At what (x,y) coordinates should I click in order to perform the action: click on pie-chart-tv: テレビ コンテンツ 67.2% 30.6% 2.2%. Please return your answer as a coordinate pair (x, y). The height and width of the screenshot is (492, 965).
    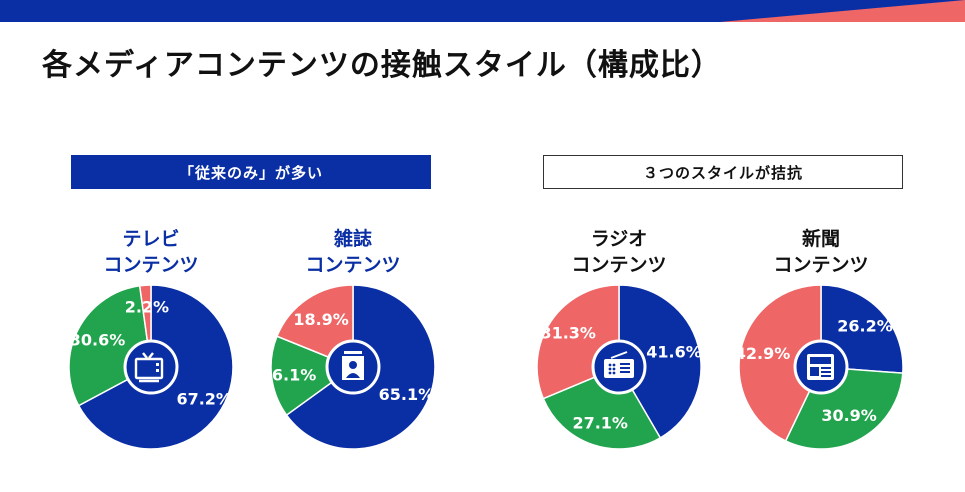
    Looking at the image, I should click on (151, 341).